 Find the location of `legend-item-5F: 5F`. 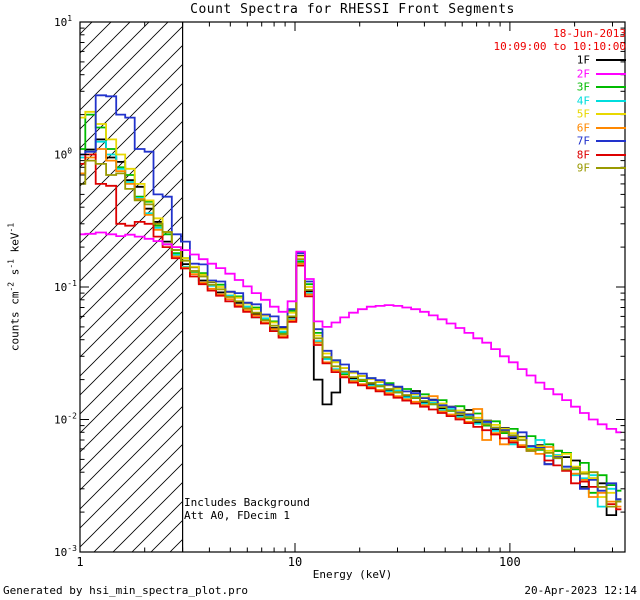

legend-item-5F: 5F is located at coordinates (560, 114).